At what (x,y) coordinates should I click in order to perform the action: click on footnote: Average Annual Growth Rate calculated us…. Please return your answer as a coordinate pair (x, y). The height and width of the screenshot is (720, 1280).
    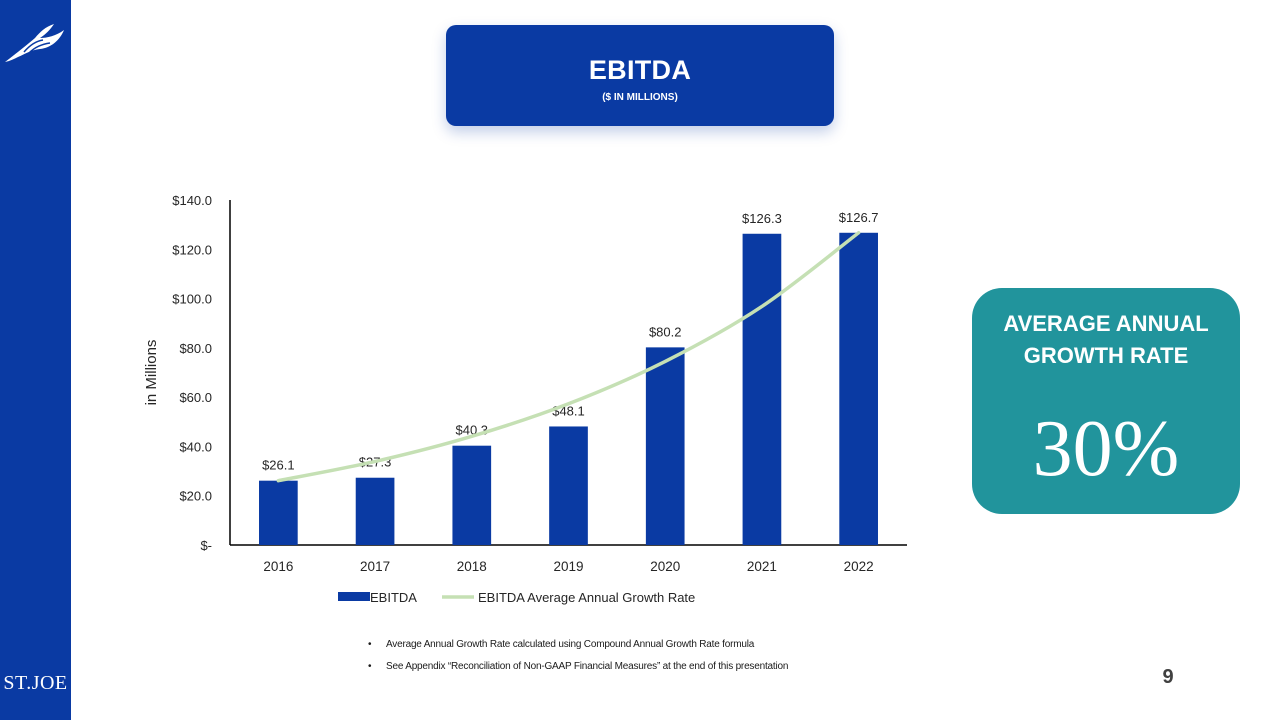
    Looking at the image, I should click on (578, 649).